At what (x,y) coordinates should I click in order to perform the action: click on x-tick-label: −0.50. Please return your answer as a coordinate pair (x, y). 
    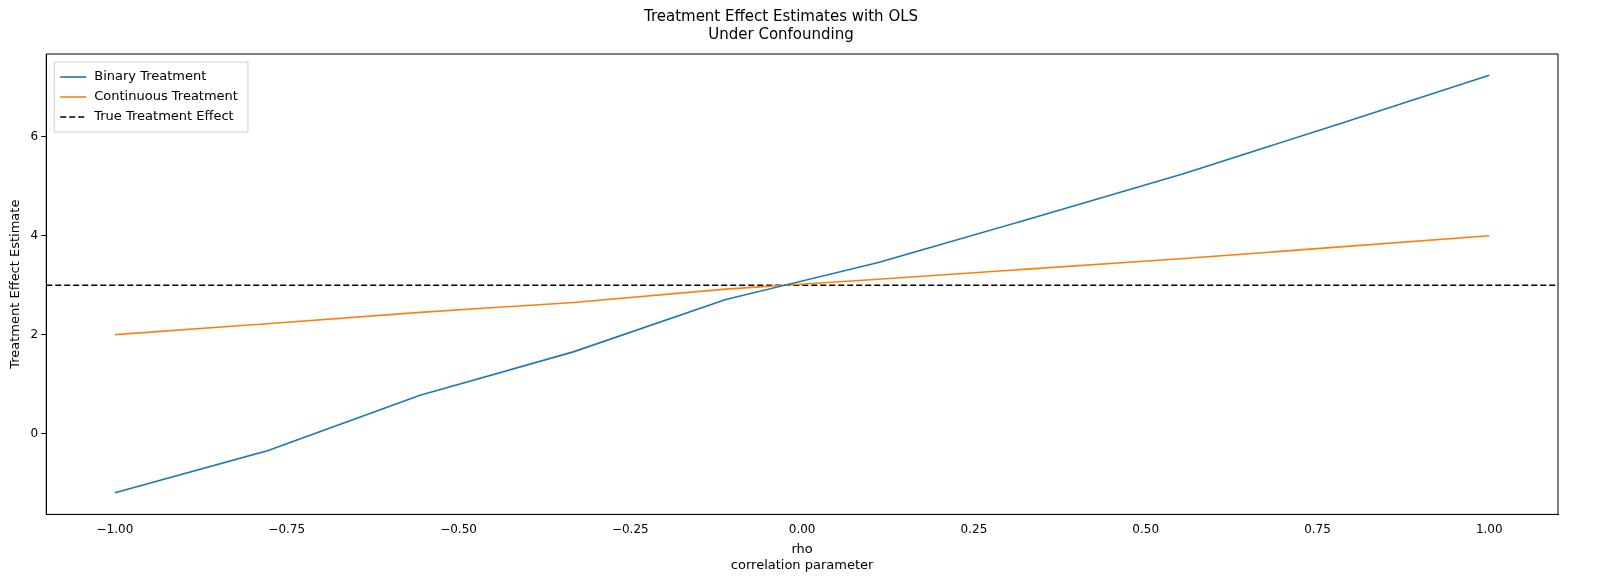
    Looking at the image, I should click on (458, 528).